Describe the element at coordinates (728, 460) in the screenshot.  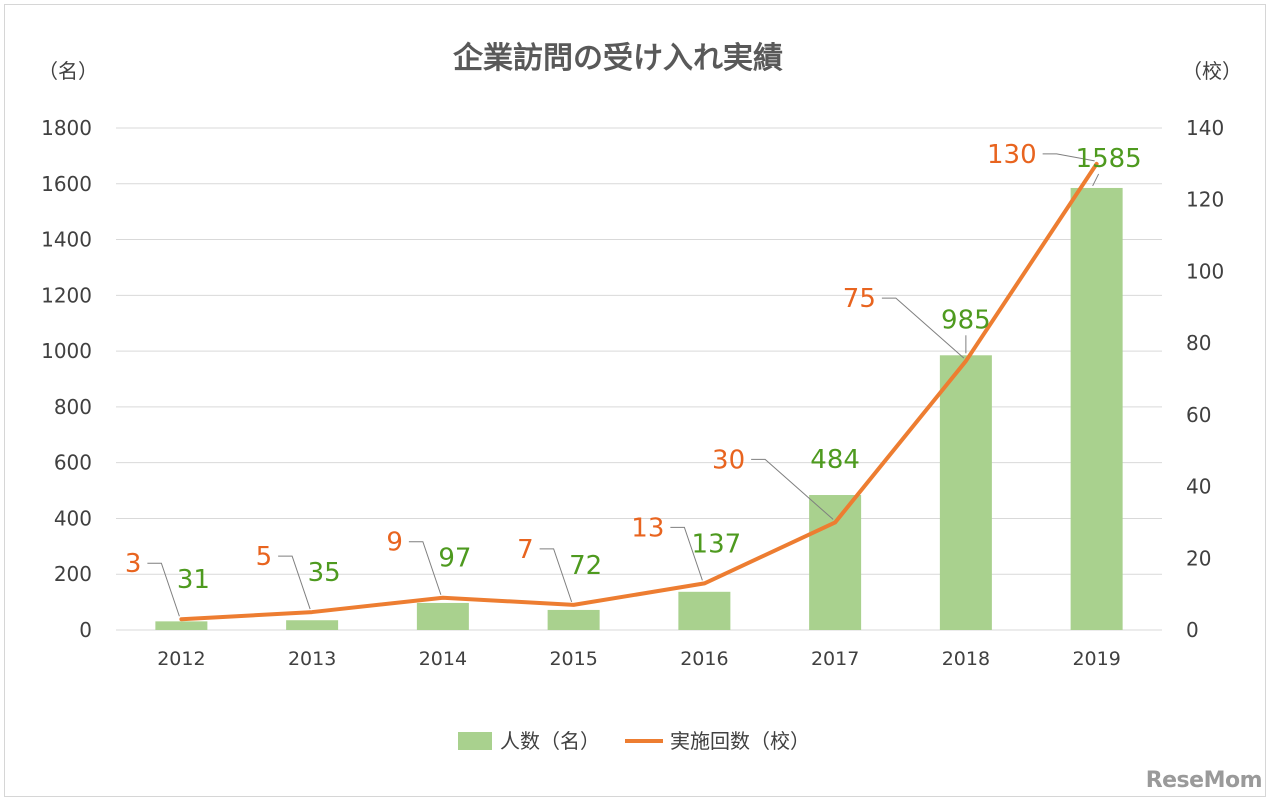
I see `line-data-label: 30` at that location.